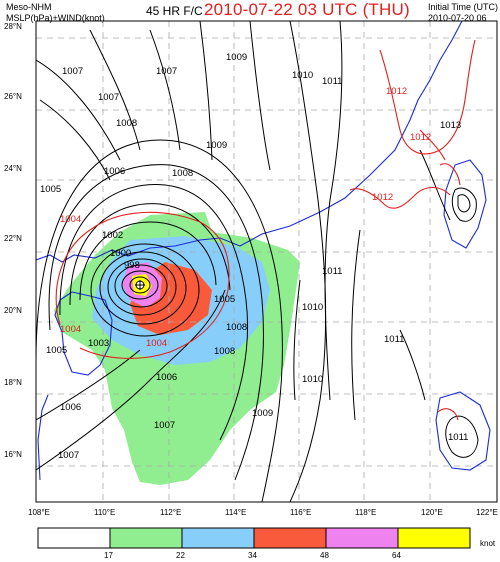 The image size is (500, 562). I want to click on lat-label: 16°N, so click(13, 454).